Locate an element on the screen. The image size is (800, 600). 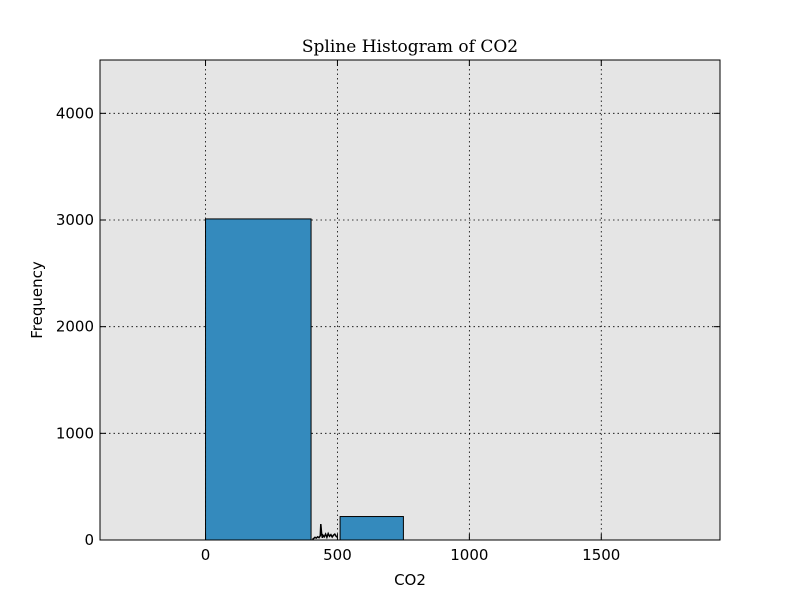
x-tick-label: 1000 is located at coordinates (469, 555).